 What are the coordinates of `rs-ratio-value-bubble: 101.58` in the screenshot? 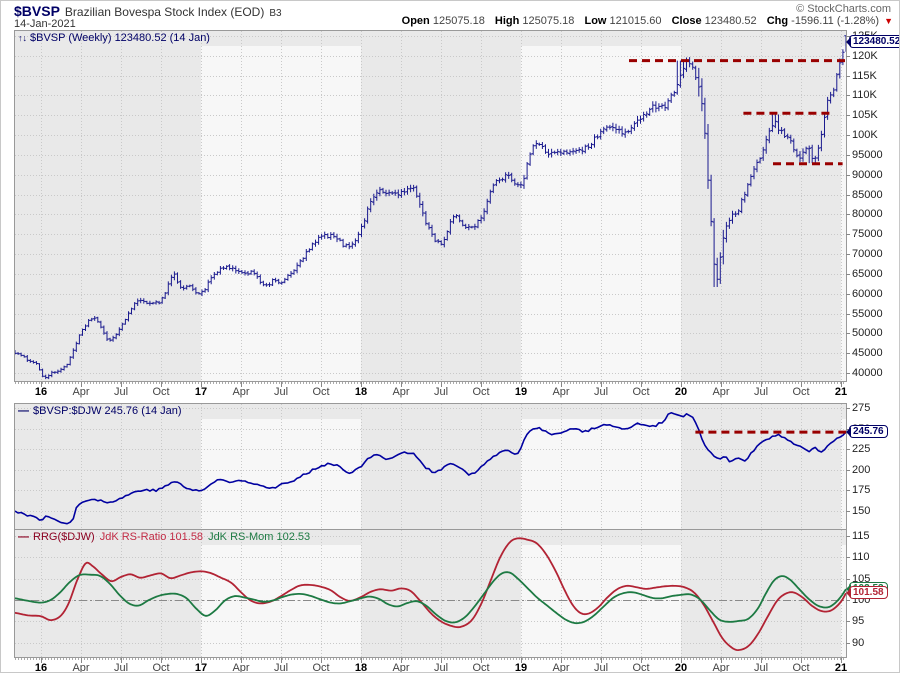 It's located at (868, 592).